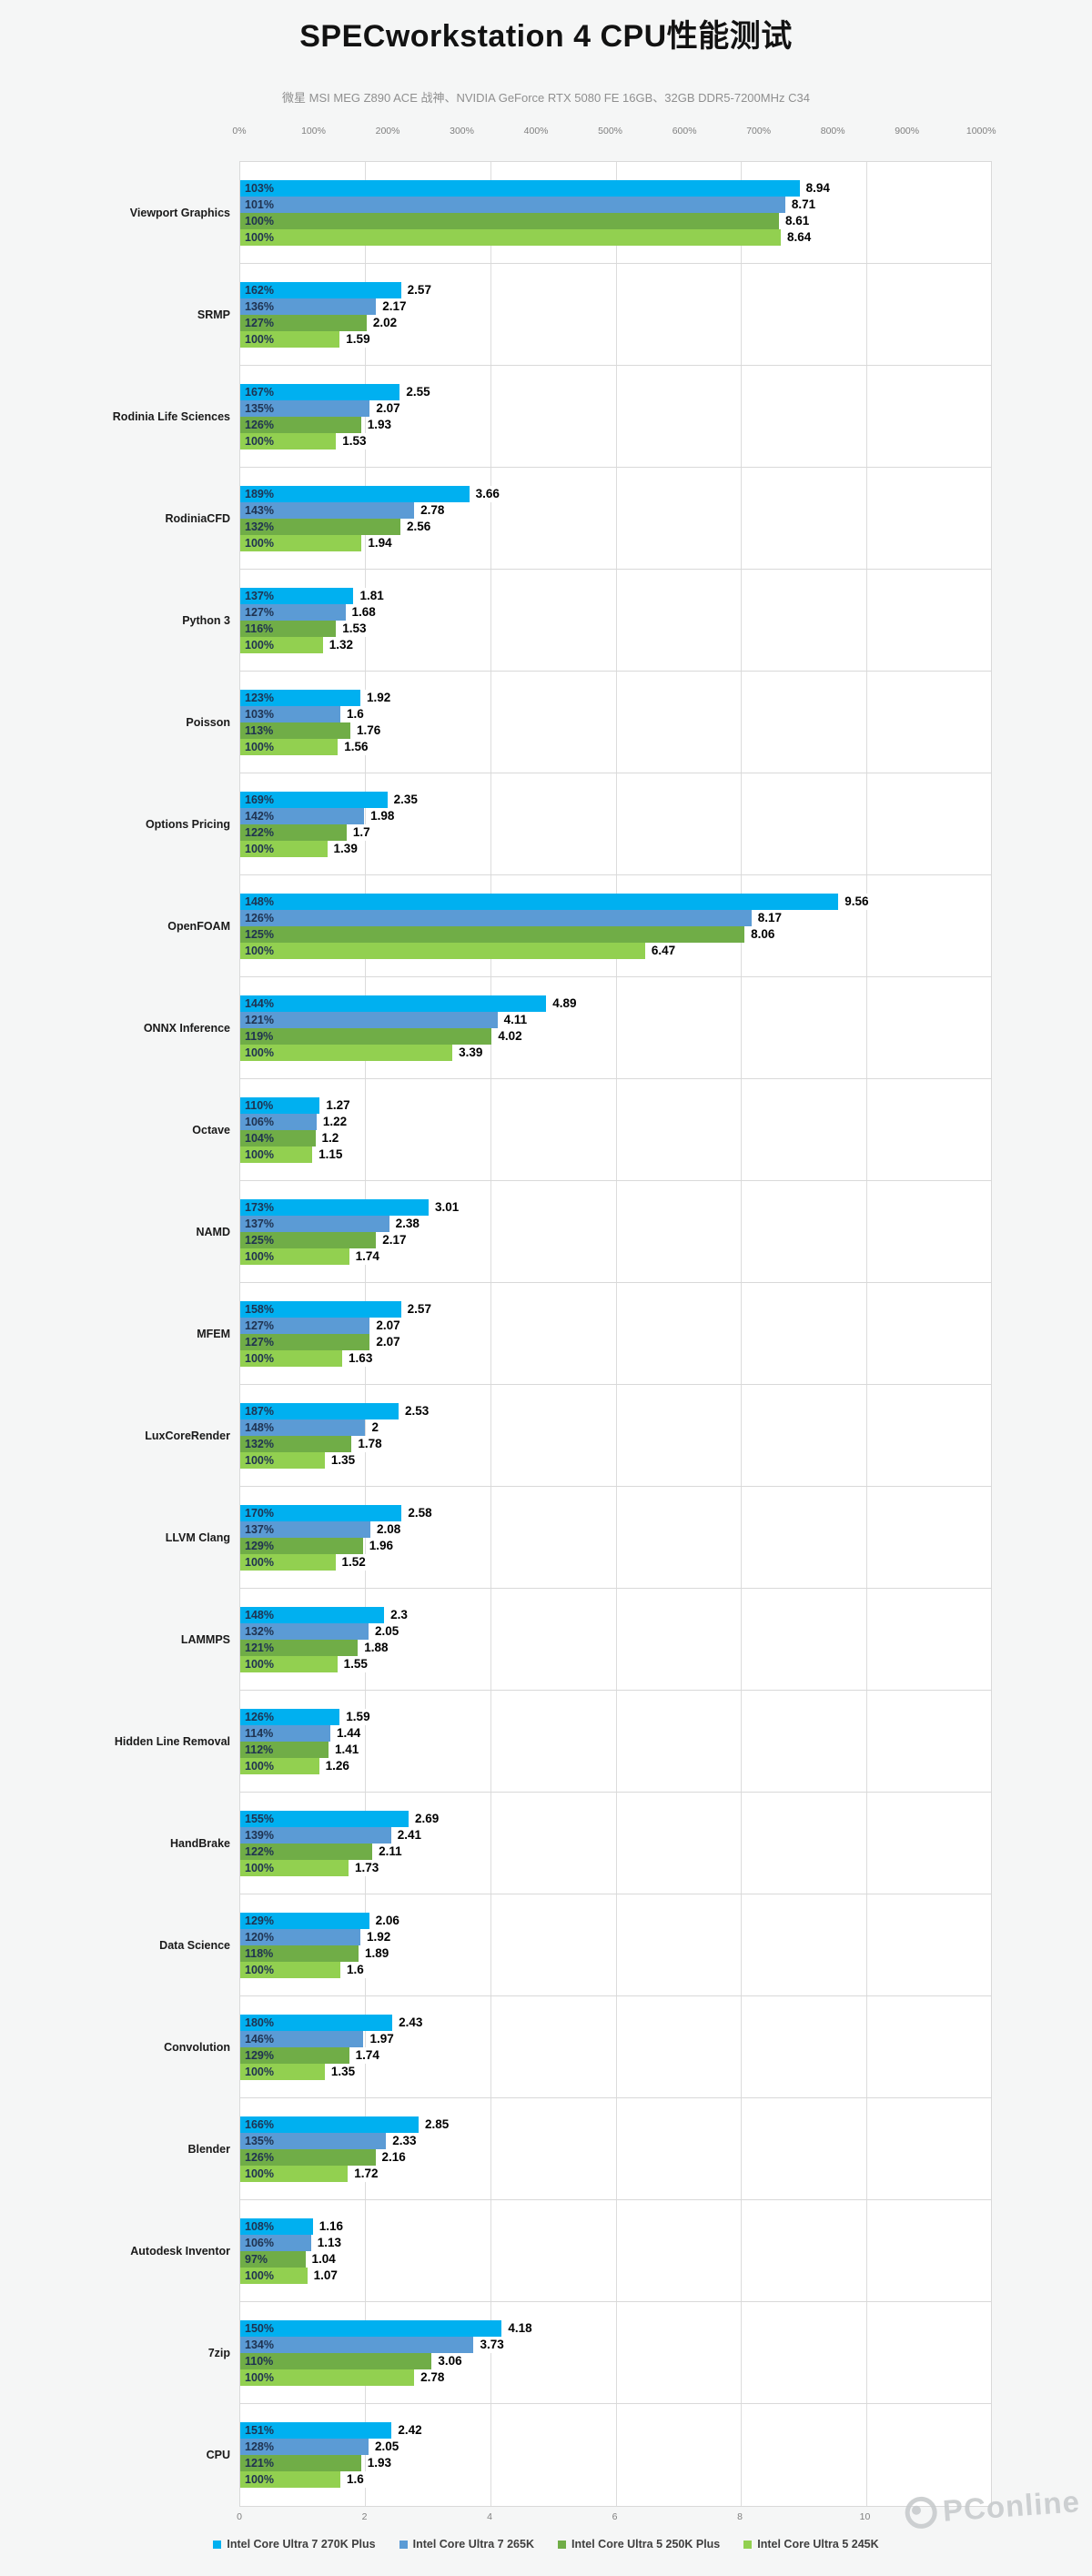  Describe the element at coordinates (358, 1717) in the screenshot. I see `value-label: 1.59` at that location.